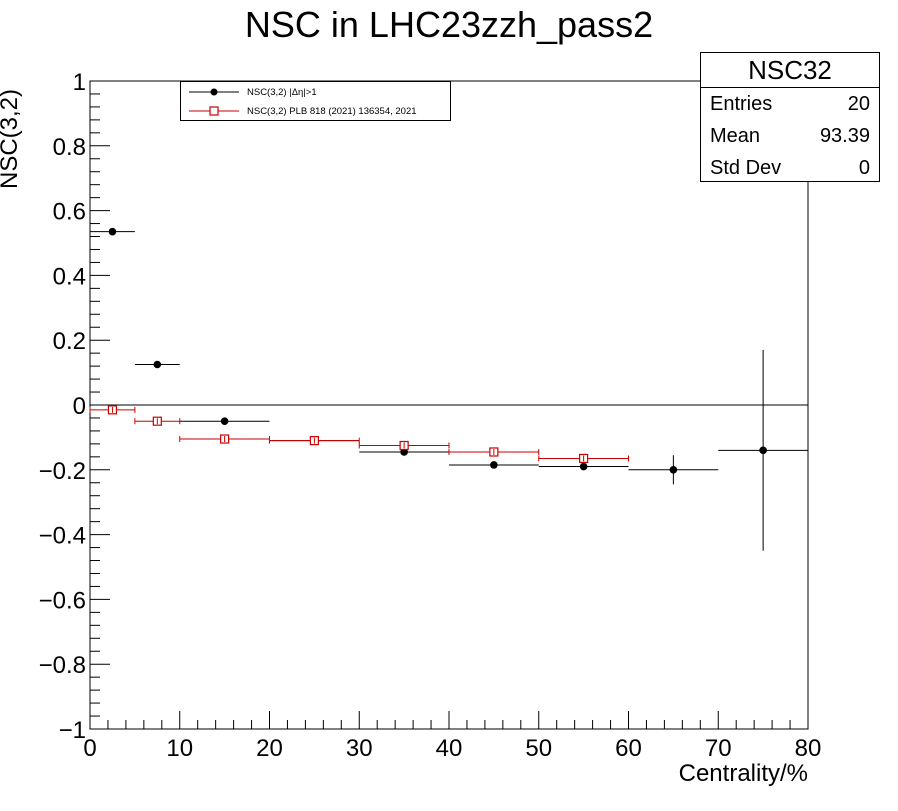  Describe the element at coordinates (69, 147) in the screenshot. I see `y-tick-label: 0.8` at that location.